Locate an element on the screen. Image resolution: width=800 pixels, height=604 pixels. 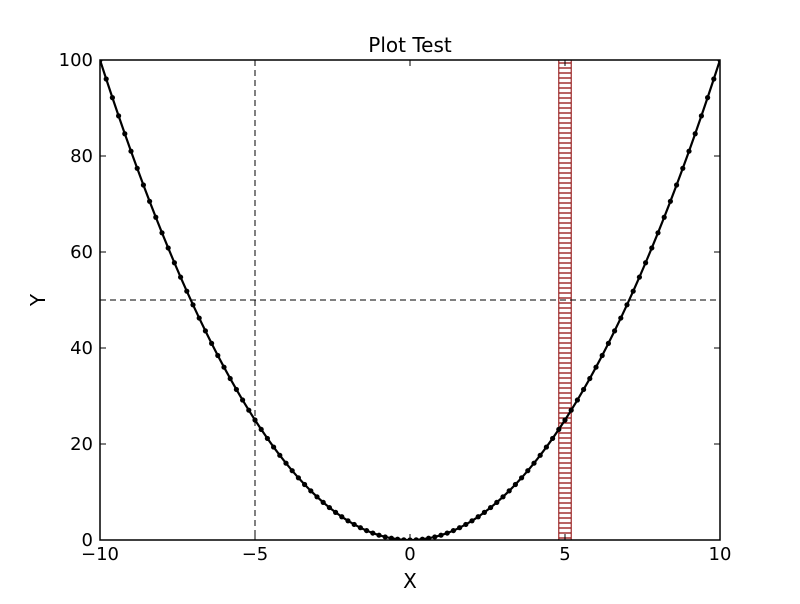
x-tick-label: 5 is located at coordinates (564, 554).